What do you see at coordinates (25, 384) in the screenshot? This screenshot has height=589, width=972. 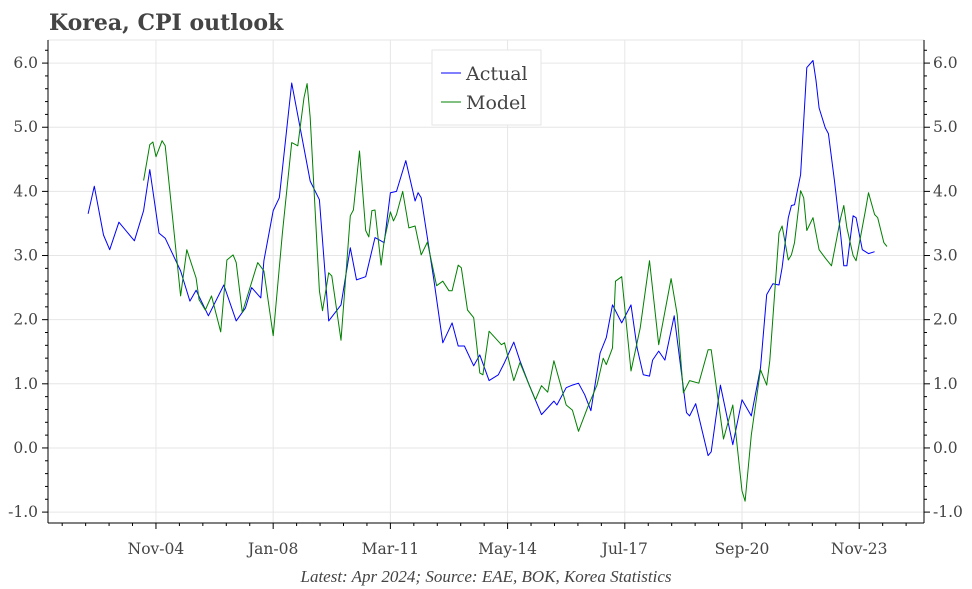 I see `y-tick-label-left: 1.0` at bounding box center [25, 384].